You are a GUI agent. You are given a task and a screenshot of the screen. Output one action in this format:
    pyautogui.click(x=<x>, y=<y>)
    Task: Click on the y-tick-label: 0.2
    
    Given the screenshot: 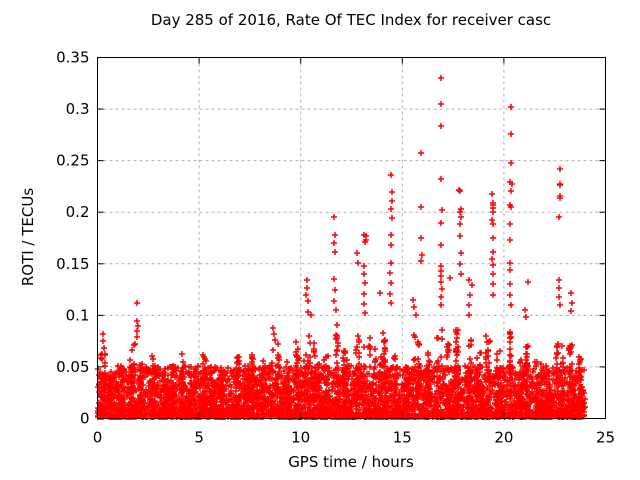 What is the action you would take?
    pyautogui.click(x=78, y=212)
    